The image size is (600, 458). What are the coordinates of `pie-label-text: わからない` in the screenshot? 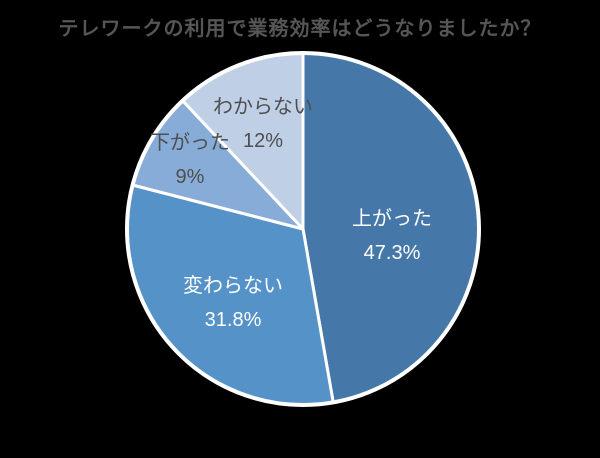 It's located at (263, 107).